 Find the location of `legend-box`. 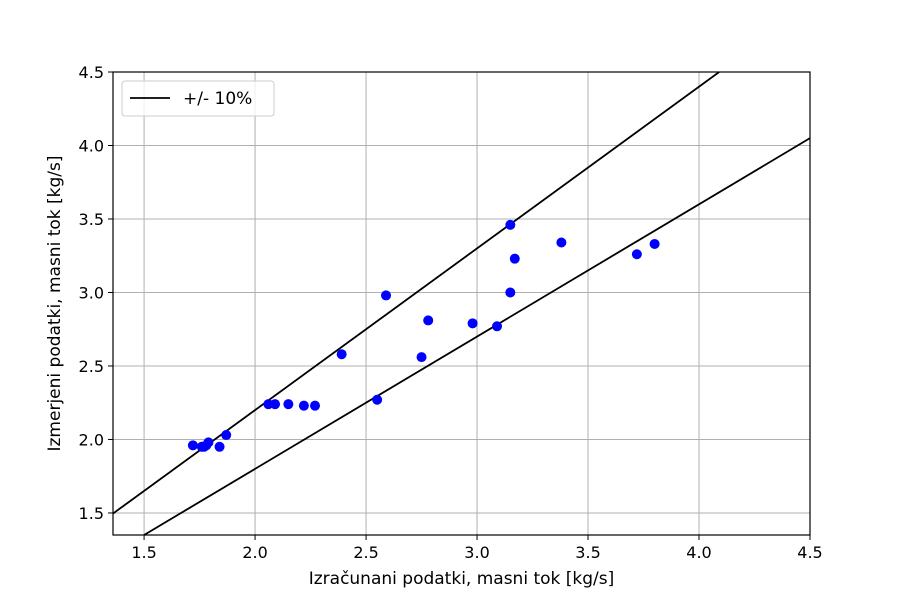

legend-box is located at coordinates (198, 98).